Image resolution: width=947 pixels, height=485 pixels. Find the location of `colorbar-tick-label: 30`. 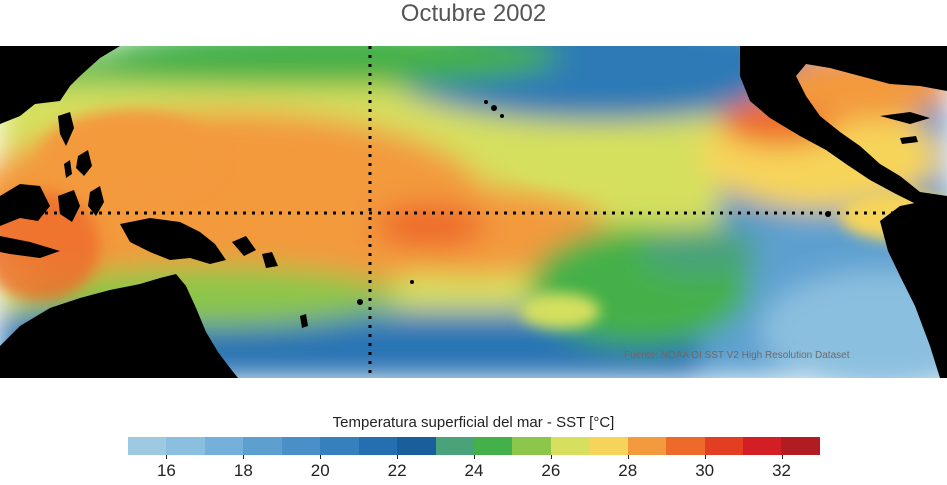

colorbar-tick-label: 30 is located at coordinates (705, 470).